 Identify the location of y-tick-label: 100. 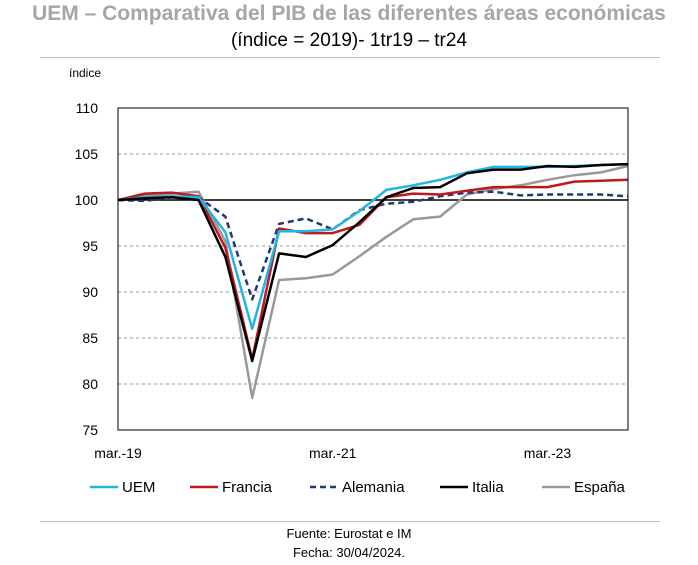
(87, 200).